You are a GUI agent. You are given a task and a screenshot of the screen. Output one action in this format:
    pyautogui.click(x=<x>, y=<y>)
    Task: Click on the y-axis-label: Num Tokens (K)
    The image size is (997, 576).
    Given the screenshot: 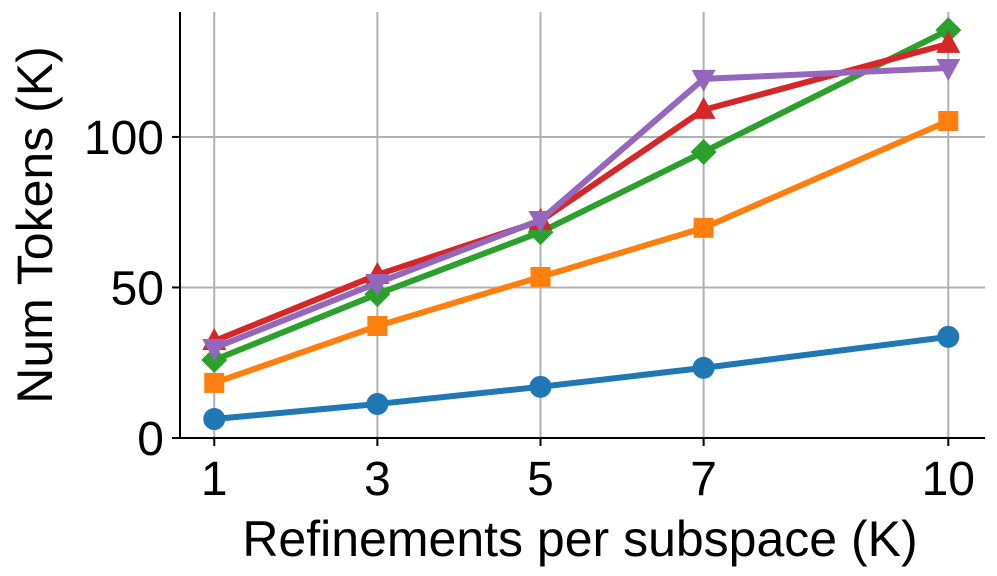 What is the action you would take?
    pyautogui.click(x=35, y=225)
    